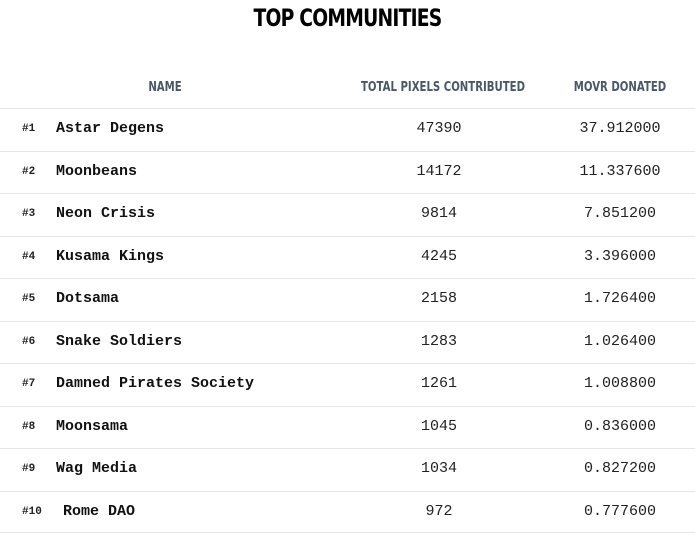  I want to click on column-header-movr: MOVR DONATED, so click(620, 87).